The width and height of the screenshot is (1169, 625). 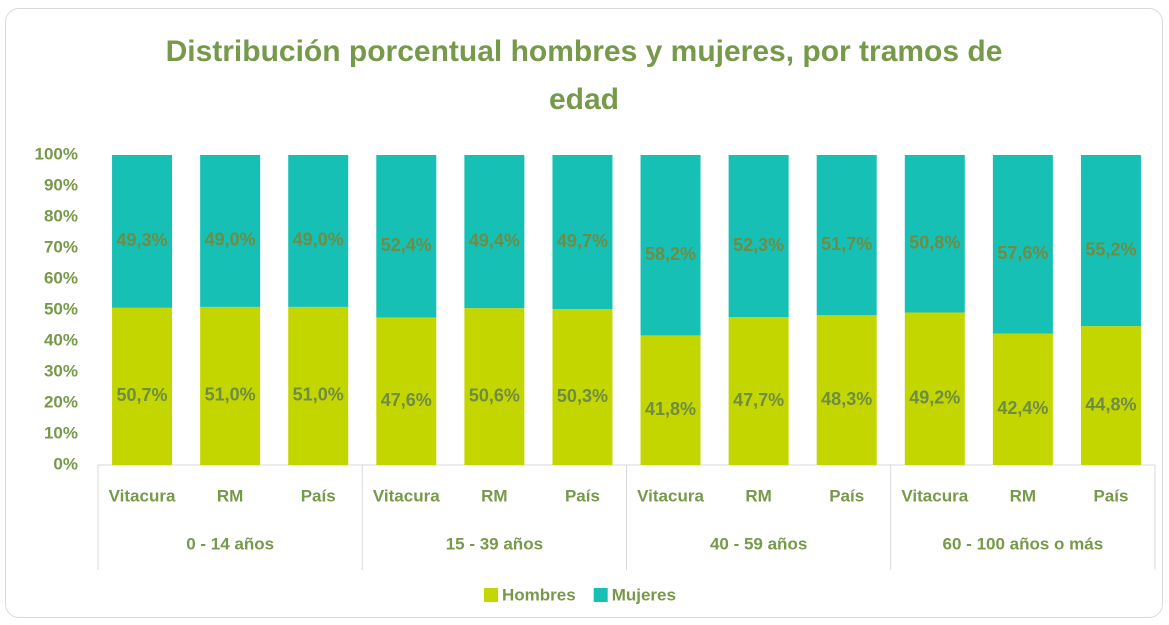 What do you see at coordinates (61, 401) in the screenshot?
I see `y-tick-label: 20%` at bounding box center [61, 401].